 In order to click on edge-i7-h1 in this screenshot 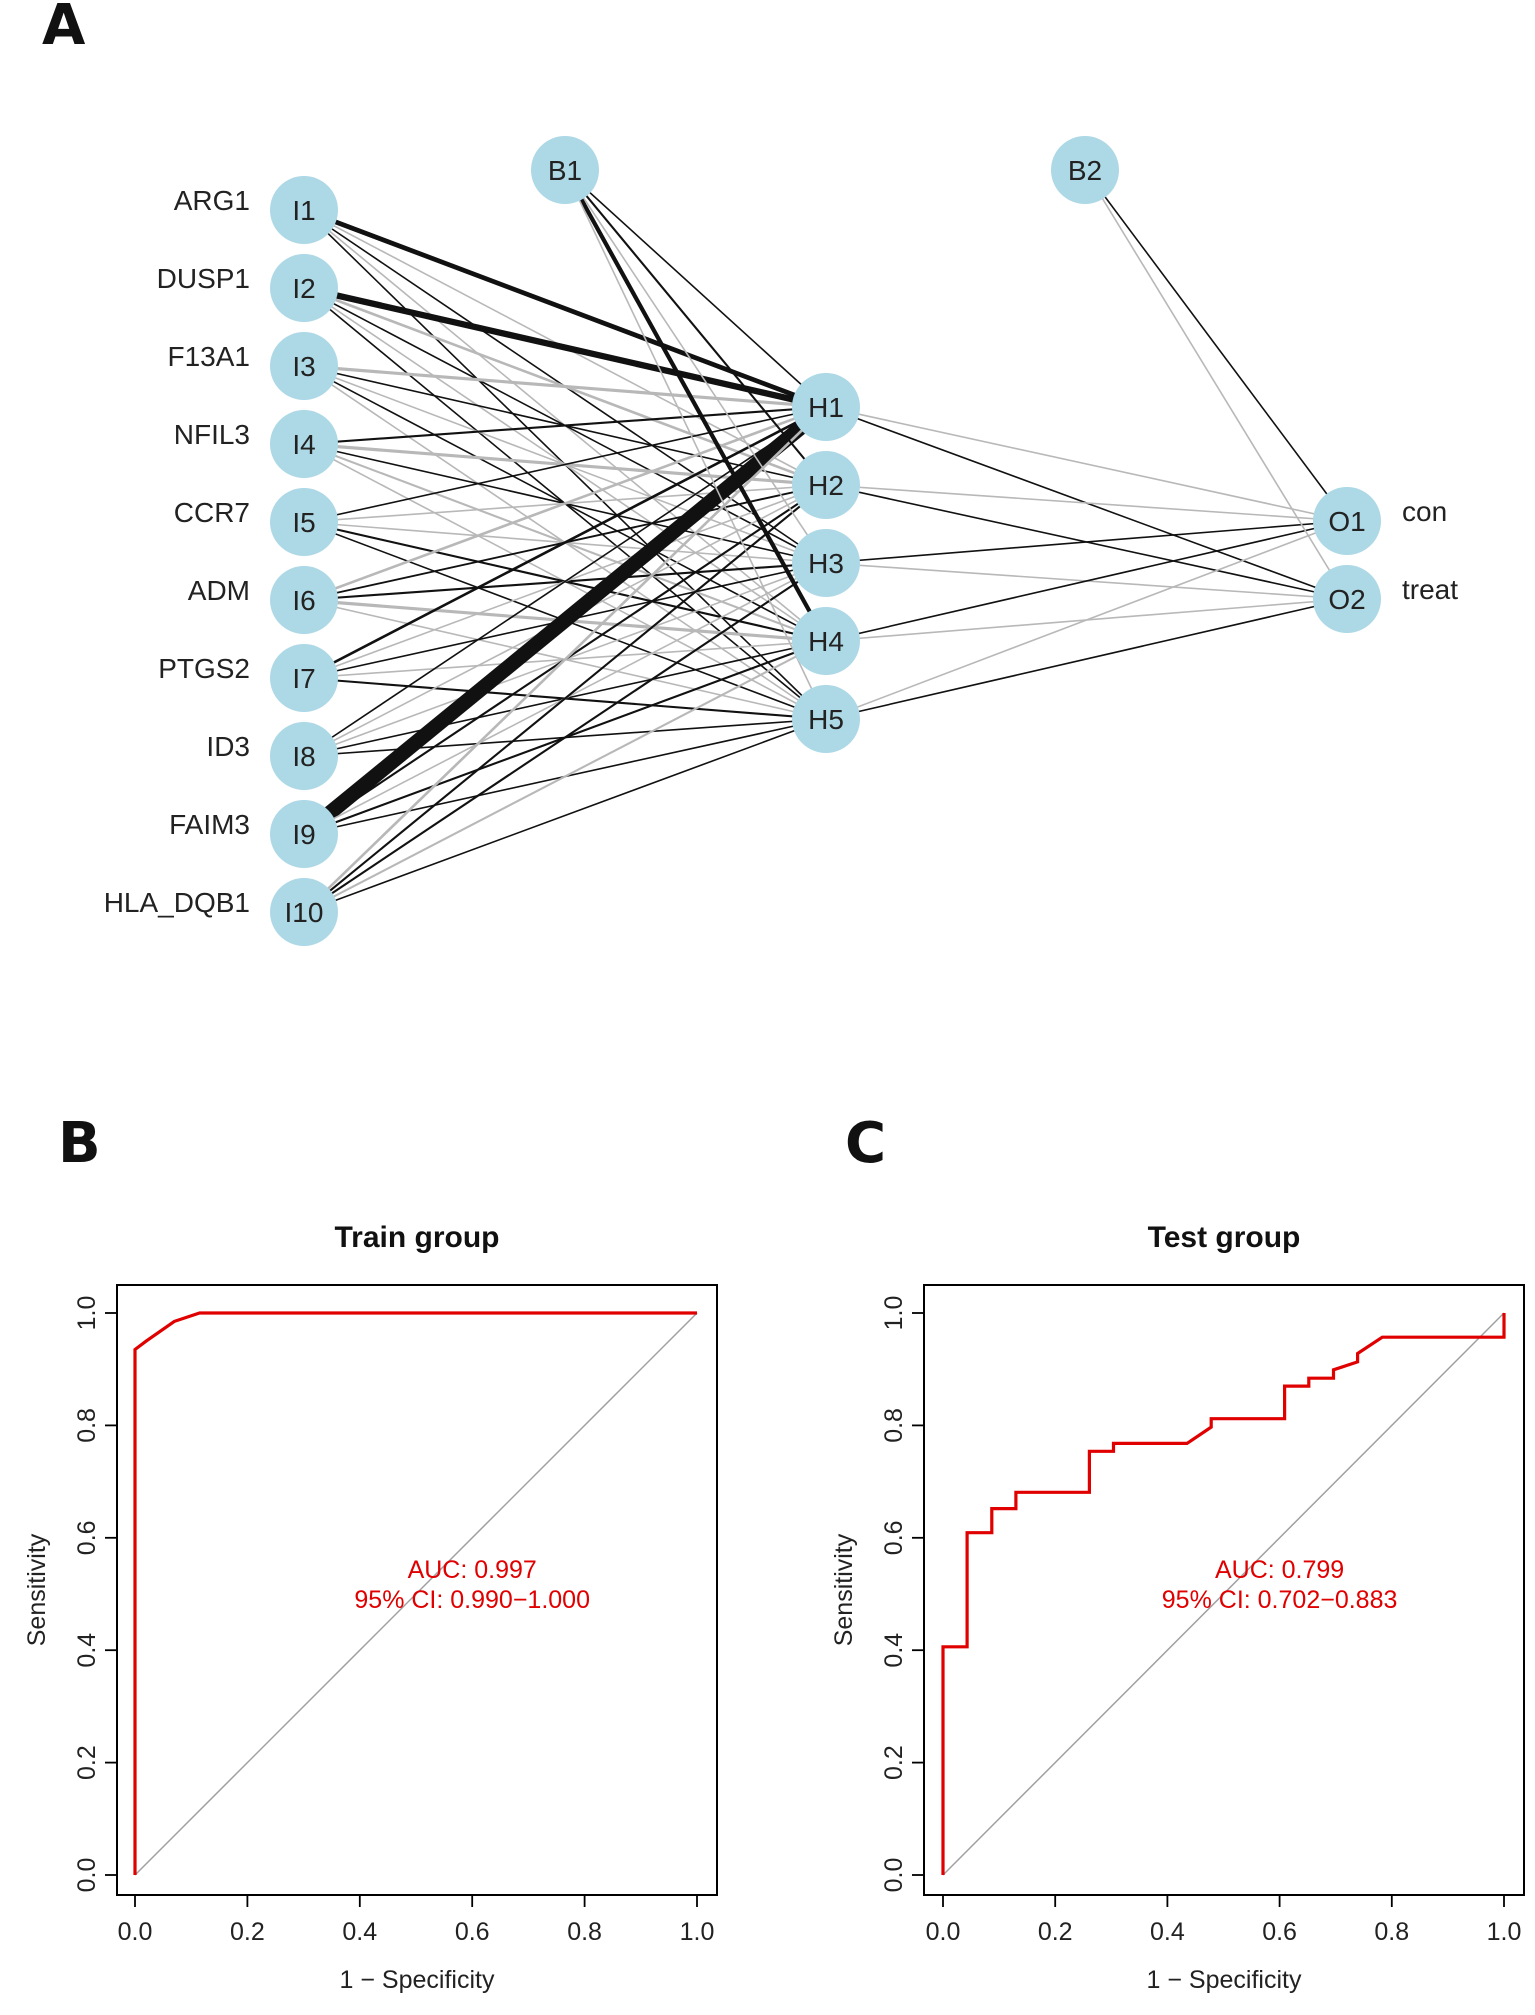, I will do `click(565, 542)`.